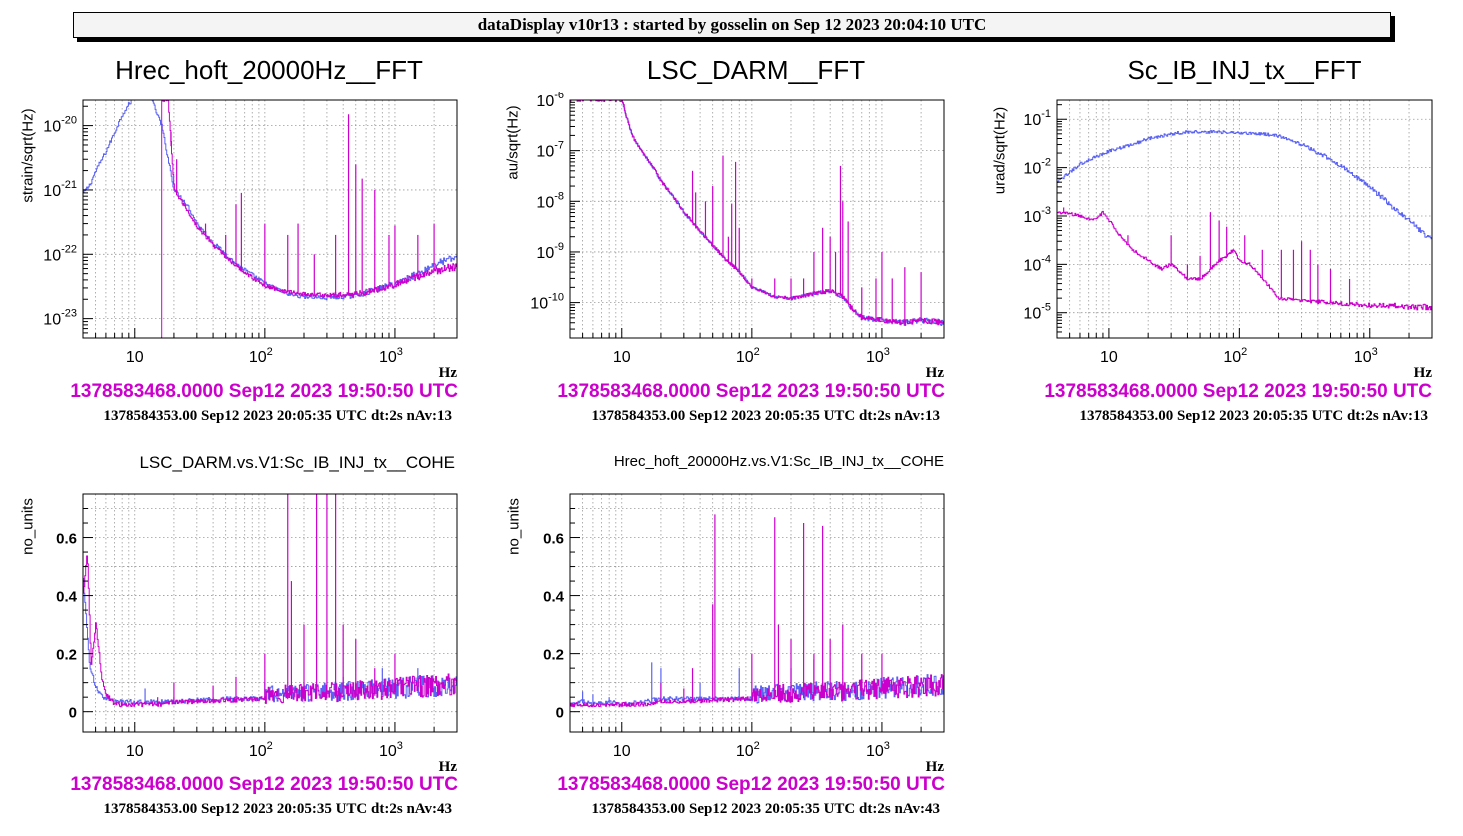  What do you see at coordinates (550, 251) in the screenshot?
I see `y-tick-label: 10⁻⁹` at bounding box center [550, 251].